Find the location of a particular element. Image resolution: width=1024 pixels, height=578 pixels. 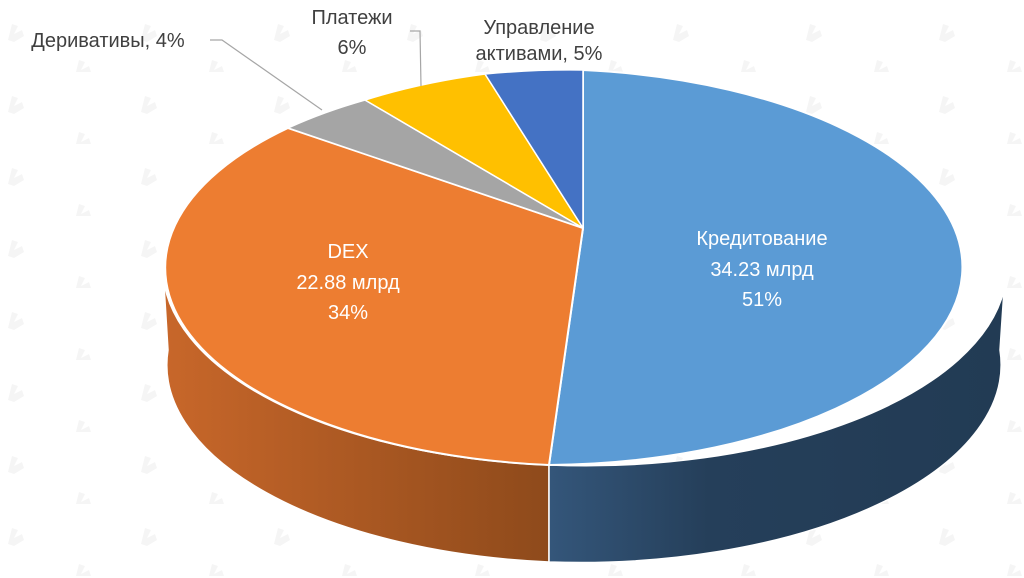

label-asset-management: Управление is located at coordinates (538, 28).